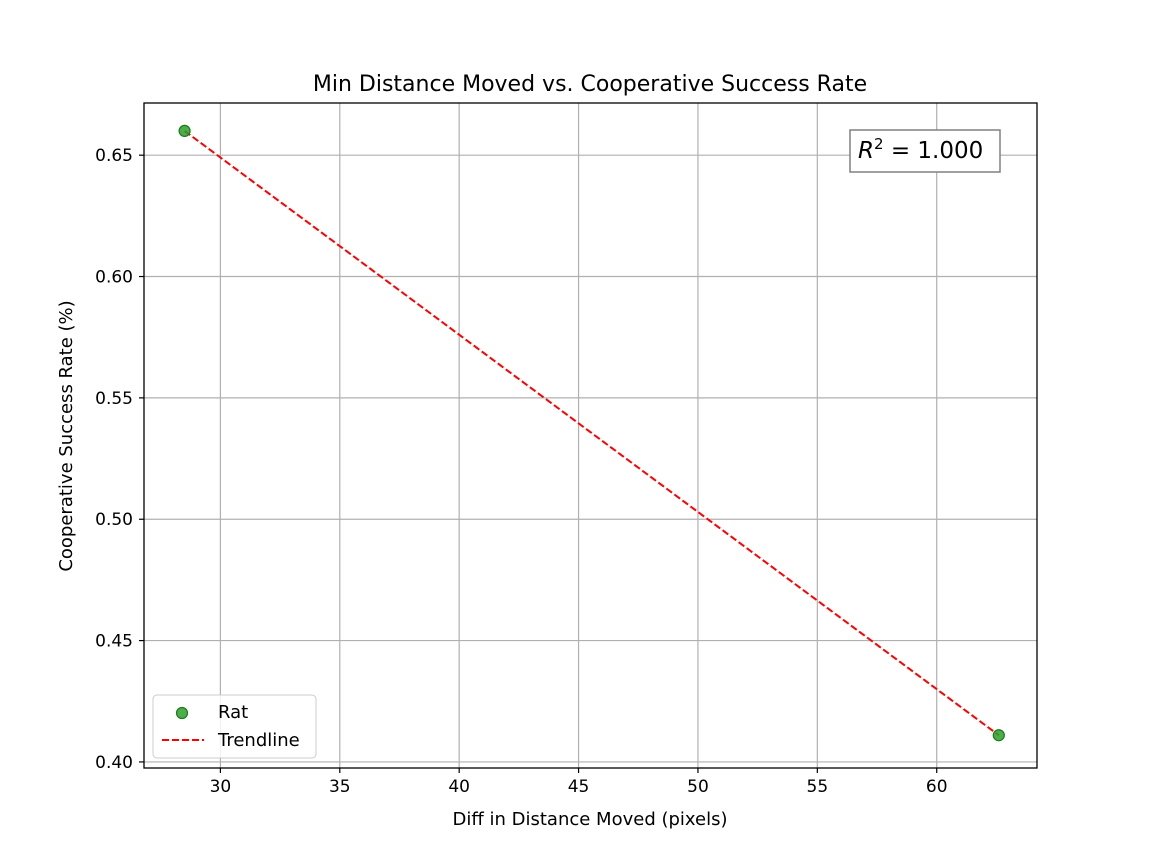 This screenshot has height=864, width=1152. What do you see at coordinates (879, 144) in the screenshot?
I see `annotation-superscript: 2` at bounding box center [879, 144].